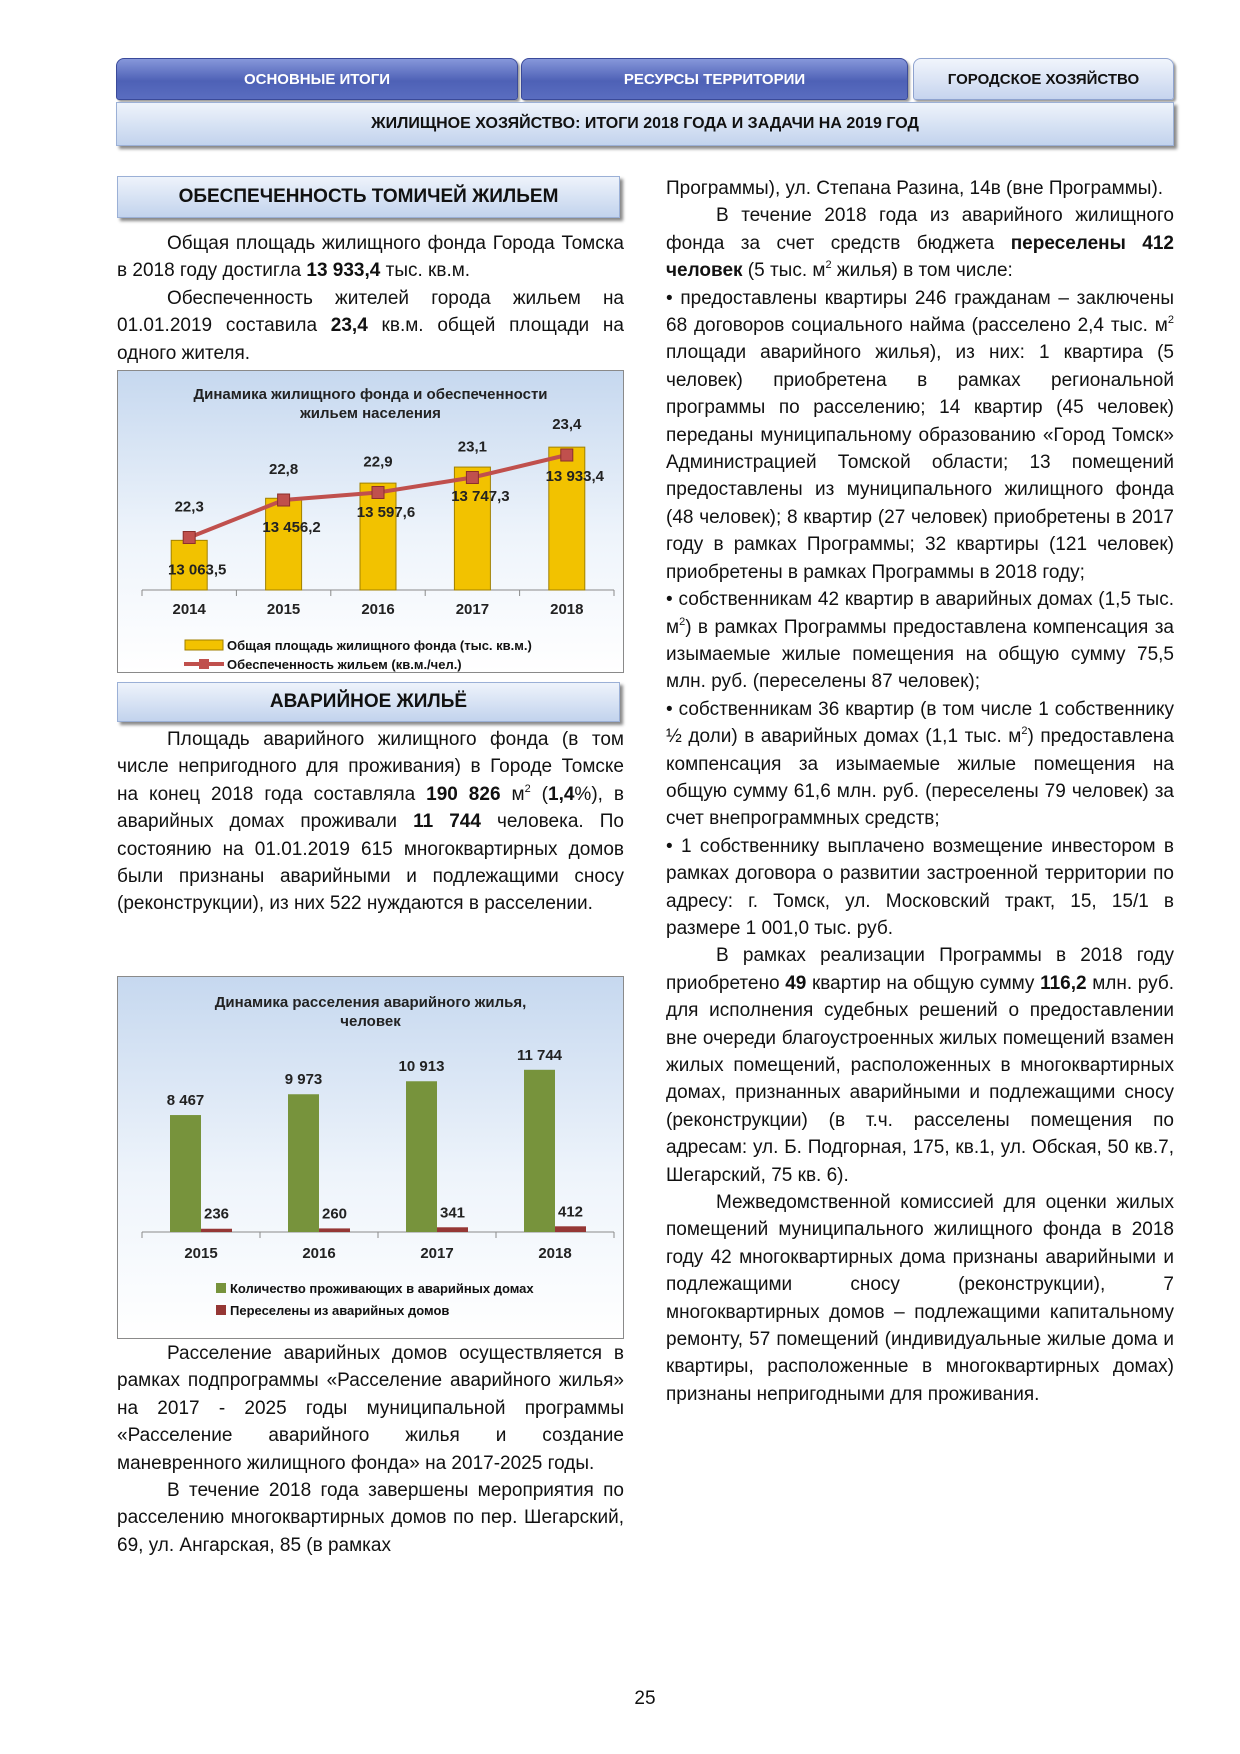  What do you see at coordinates (370, 339) in the screenshot?
I see `text-run: кв.м. общей площади на одного жителя.` at bounding box center [370, 339].